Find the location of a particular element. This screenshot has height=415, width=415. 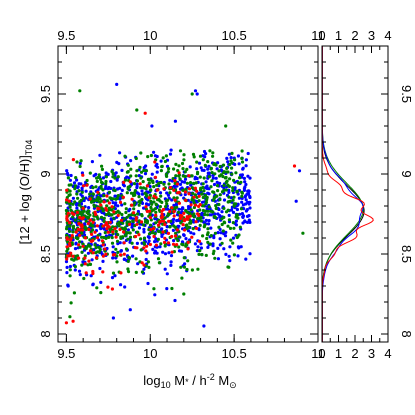

side-x-tick-label-top: 2 is located at coordinates (354, 35).